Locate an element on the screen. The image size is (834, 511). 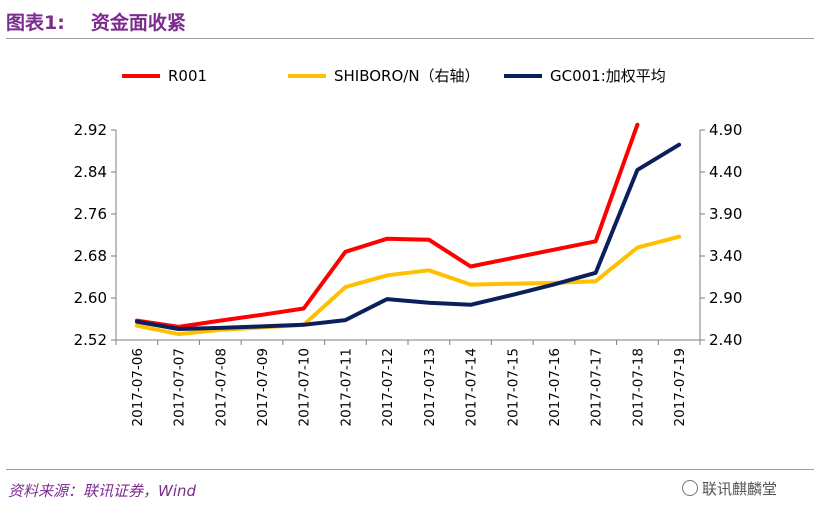
y-left-tick-label: 2.84 is located at coordinates (90, 172).